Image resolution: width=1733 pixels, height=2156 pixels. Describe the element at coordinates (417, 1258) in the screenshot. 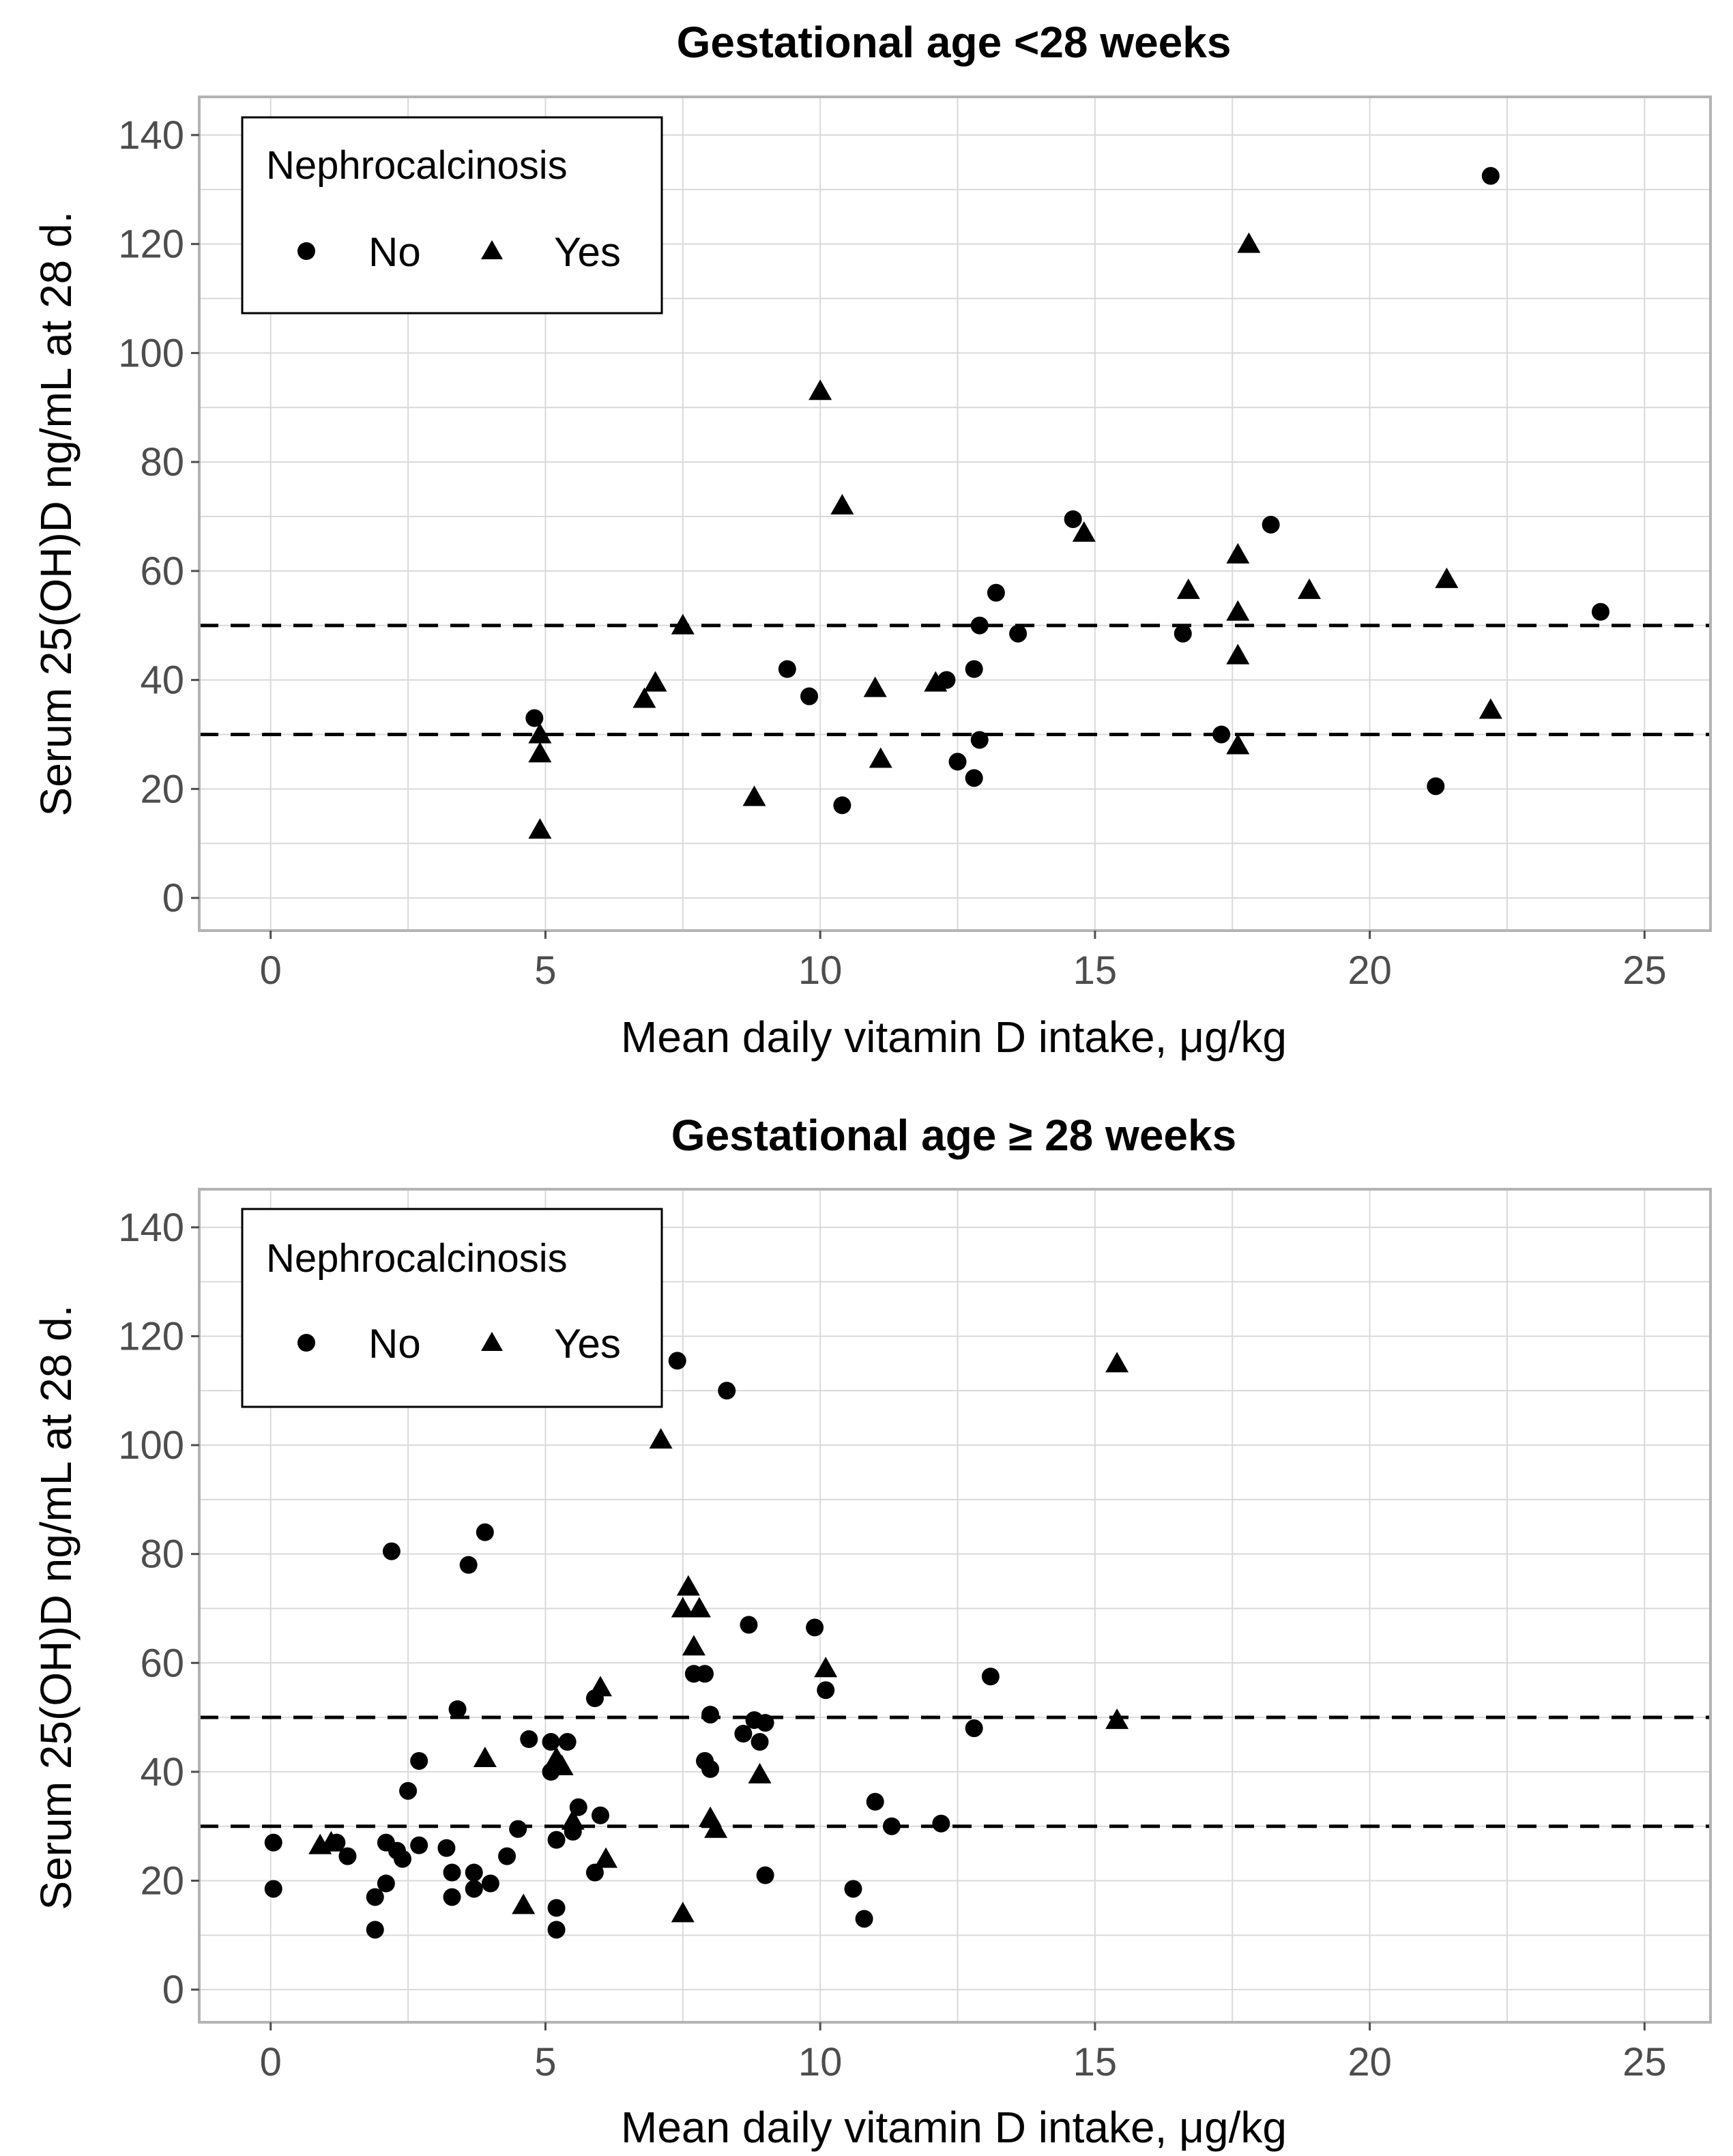

I see `legend-title: Nephrocalcinosis` at that location.